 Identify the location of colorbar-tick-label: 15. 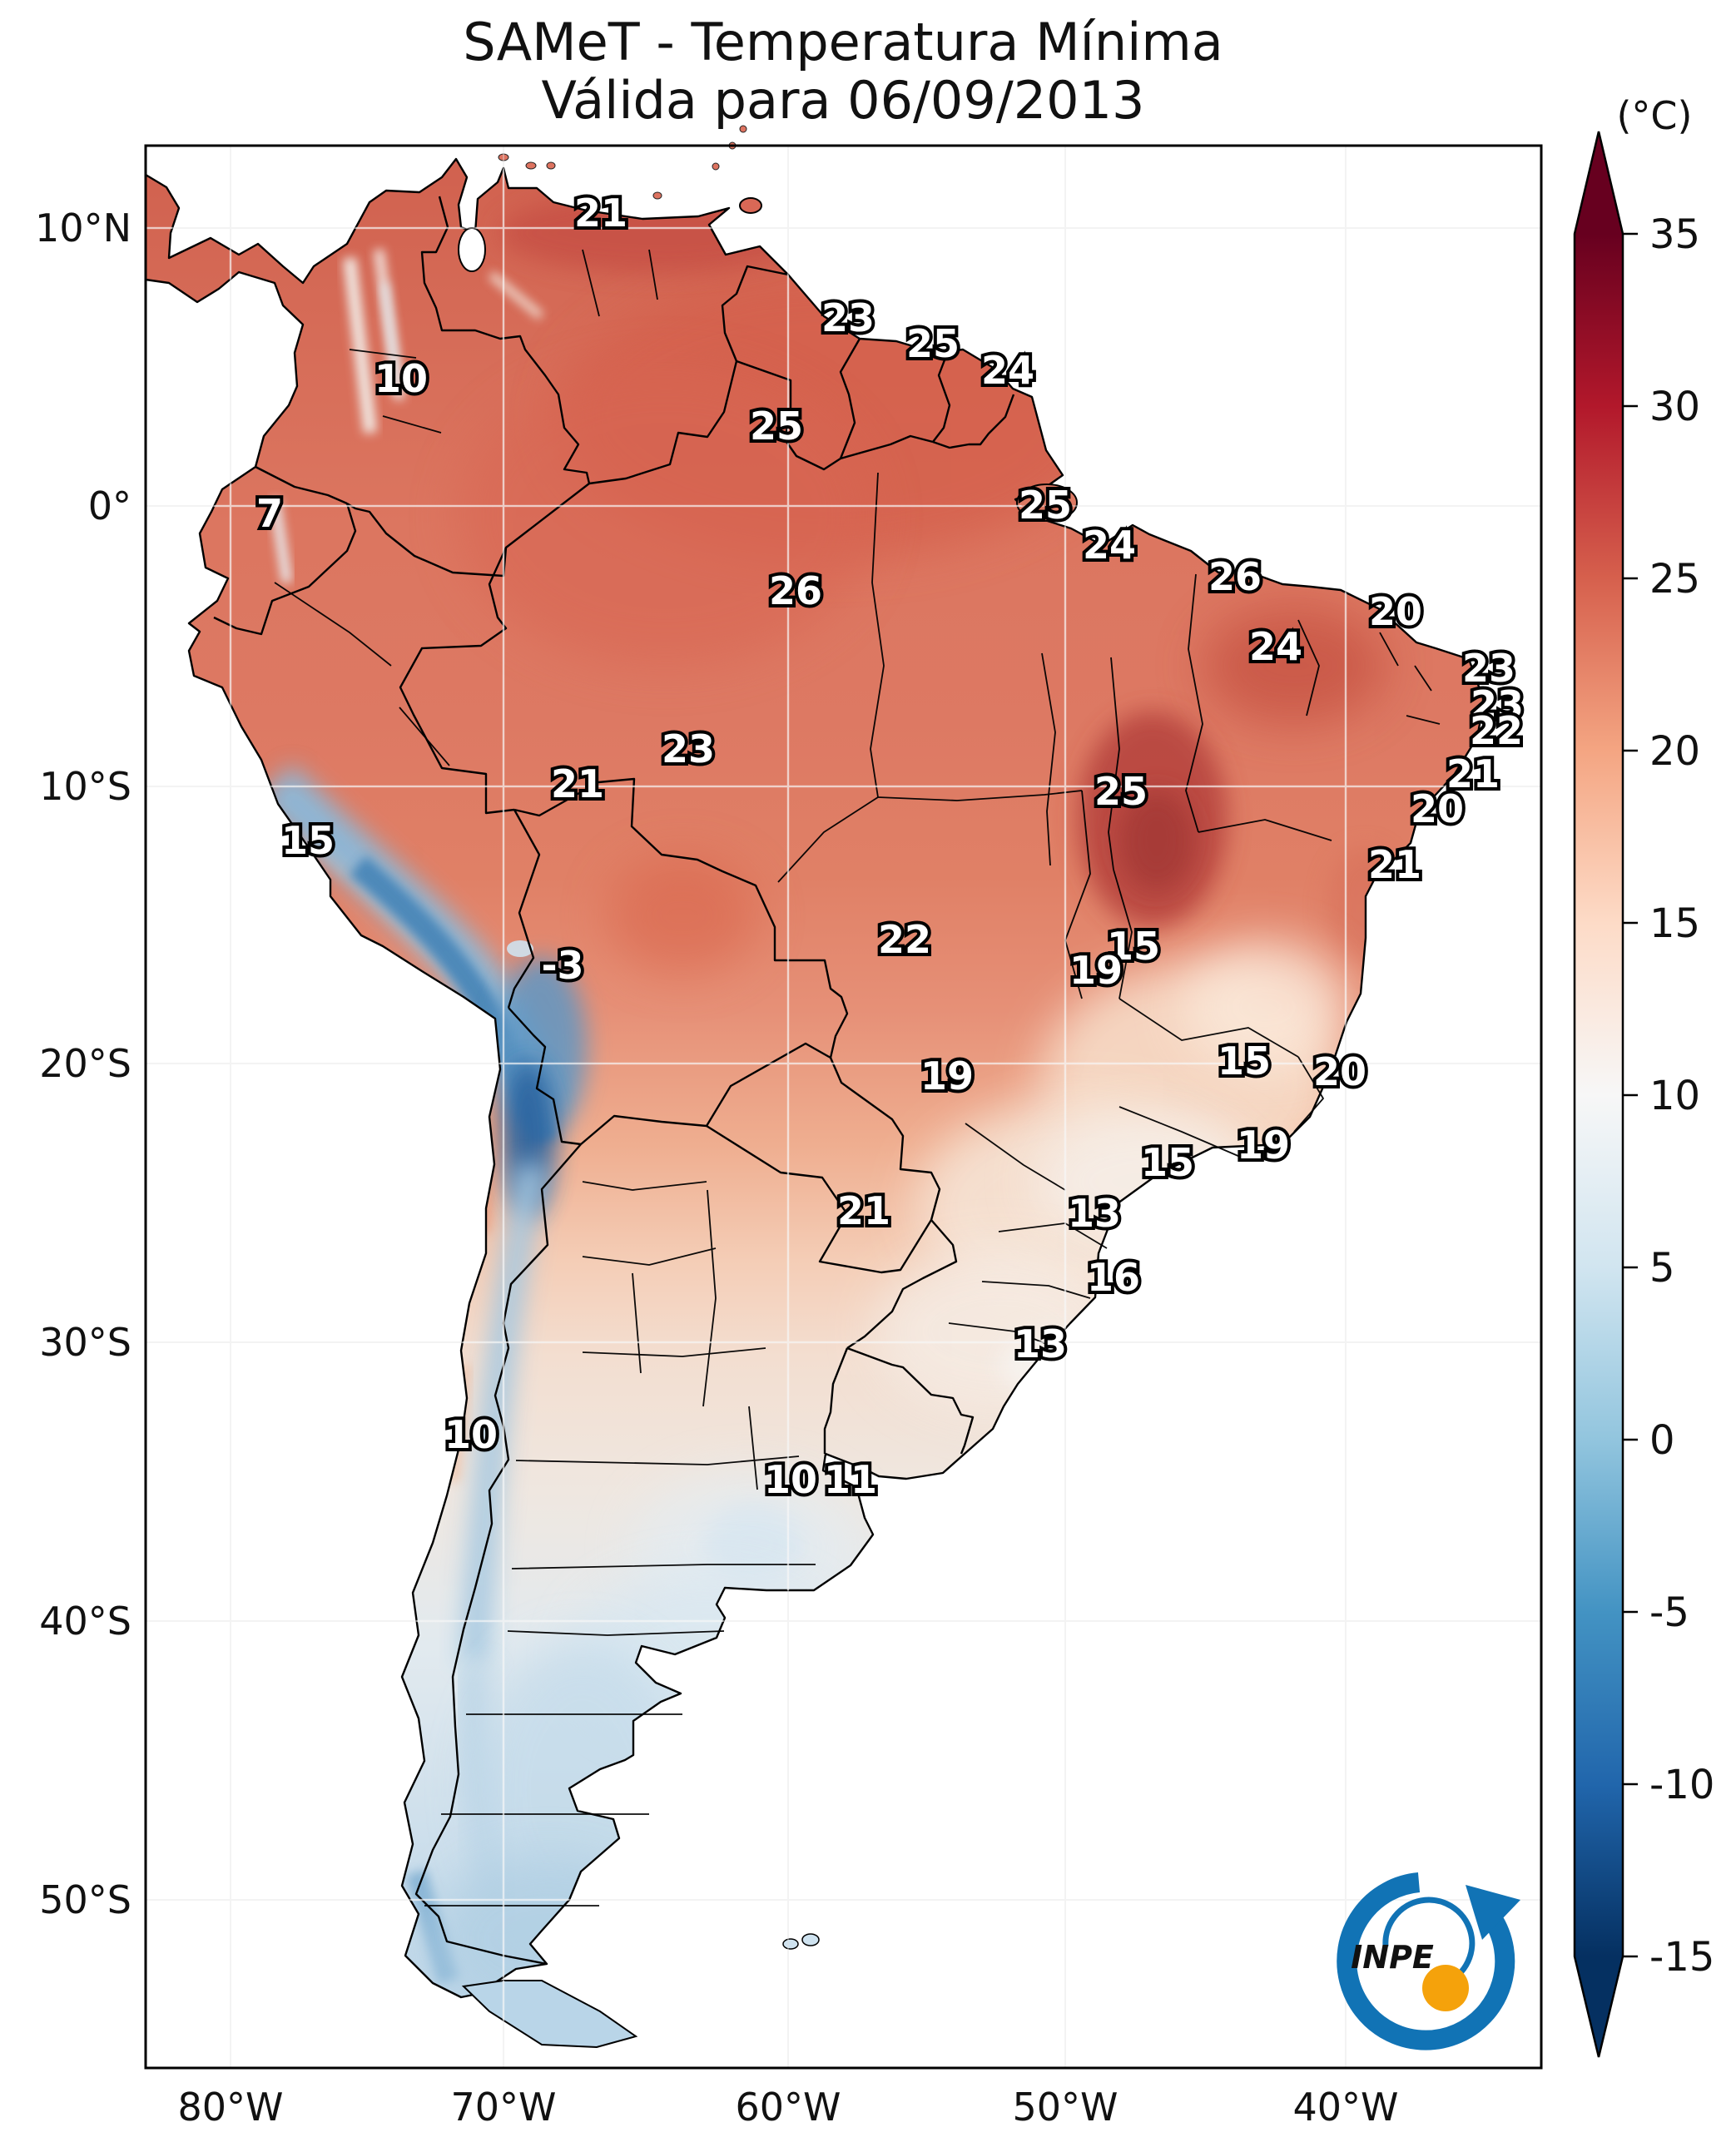
(1674, 923).